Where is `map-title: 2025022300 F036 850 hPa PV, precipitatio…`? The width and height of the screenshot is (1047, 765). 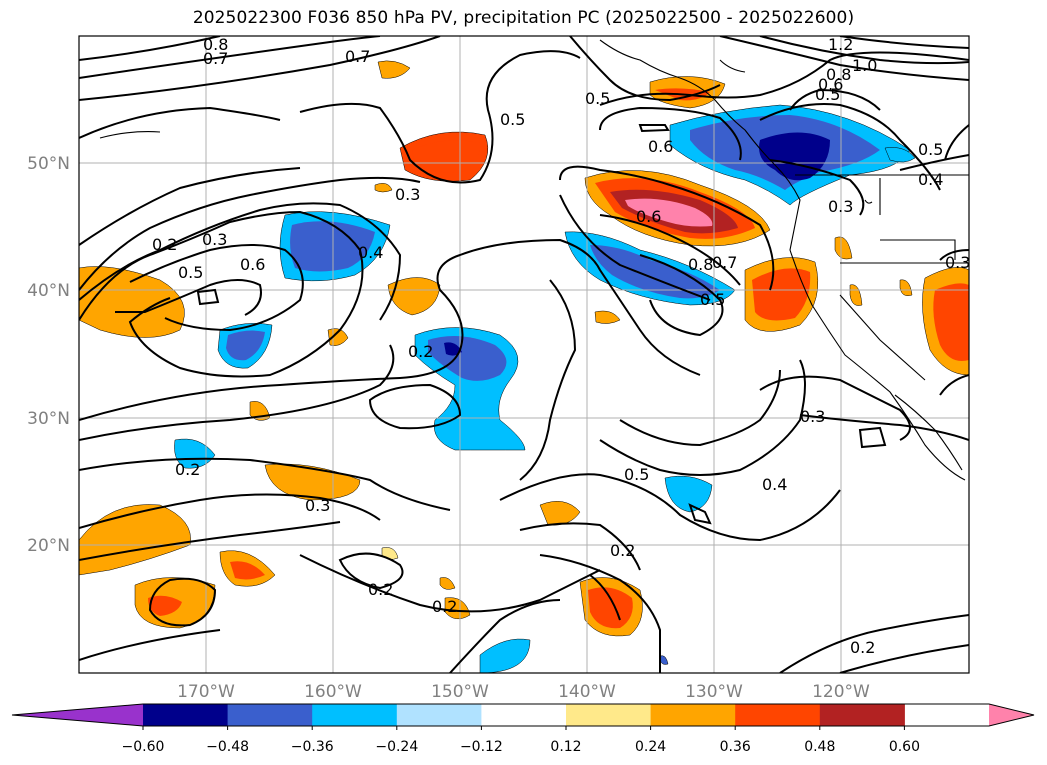 map-title: 2025022300 F036 850 hPa PV, precipitatio… is located at coordinates (523, 18).